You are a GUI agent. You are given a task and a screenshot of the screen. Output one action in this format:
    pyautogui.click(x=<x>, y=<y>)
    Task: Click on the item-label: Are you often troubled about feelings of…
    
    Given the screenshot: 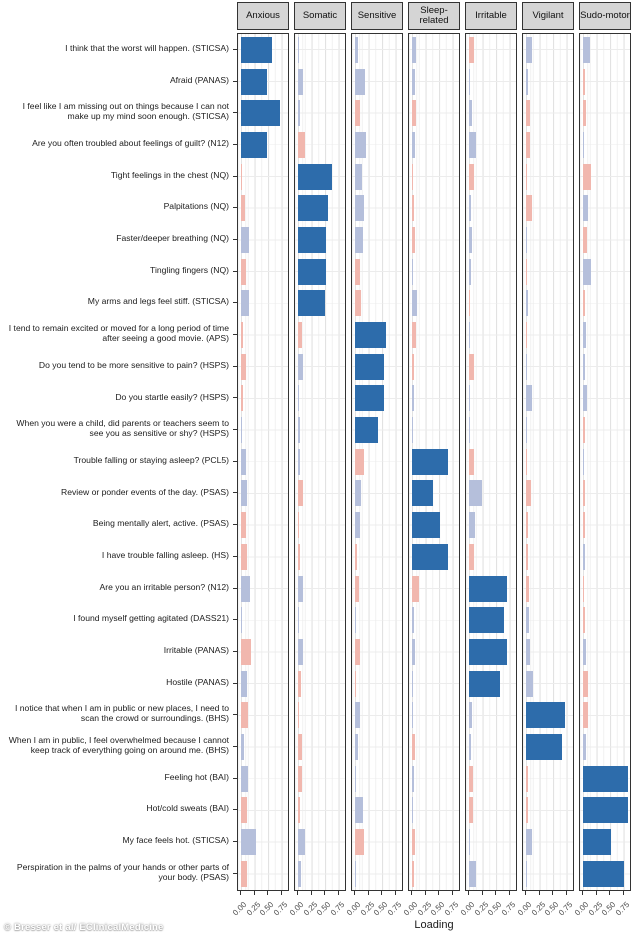 What is the action you would take?
    pyautogui.click(x=130, y=143)
    